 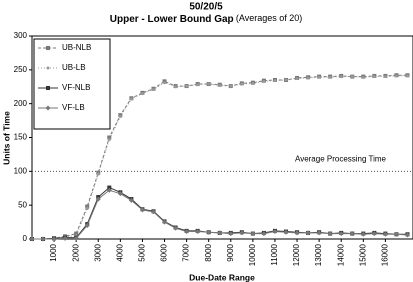 What do you see at coordinates (76, 87) in the screenshot?
I see `legend-label: VF-NLB` at bounding box center [76, 87].